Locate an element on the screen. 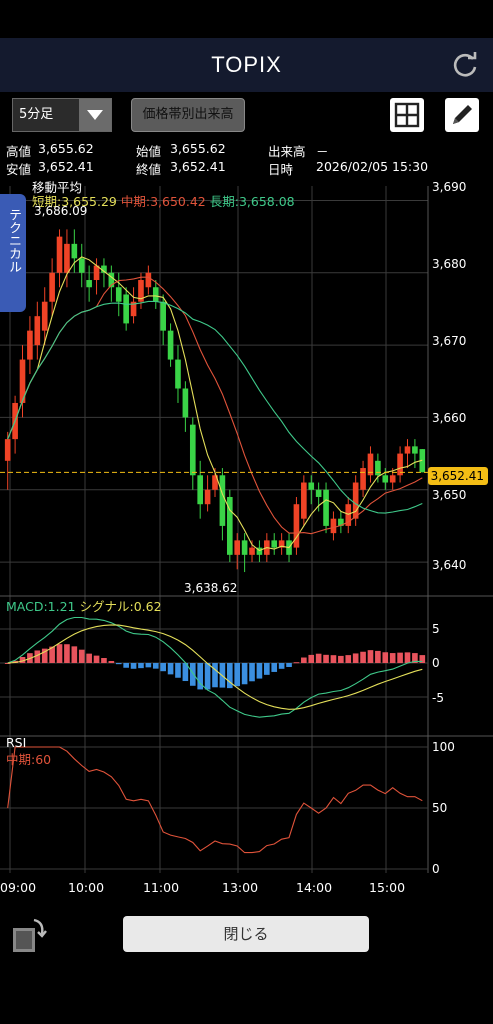  technical-tab: テクニカル is located at coordinates (13, 253).